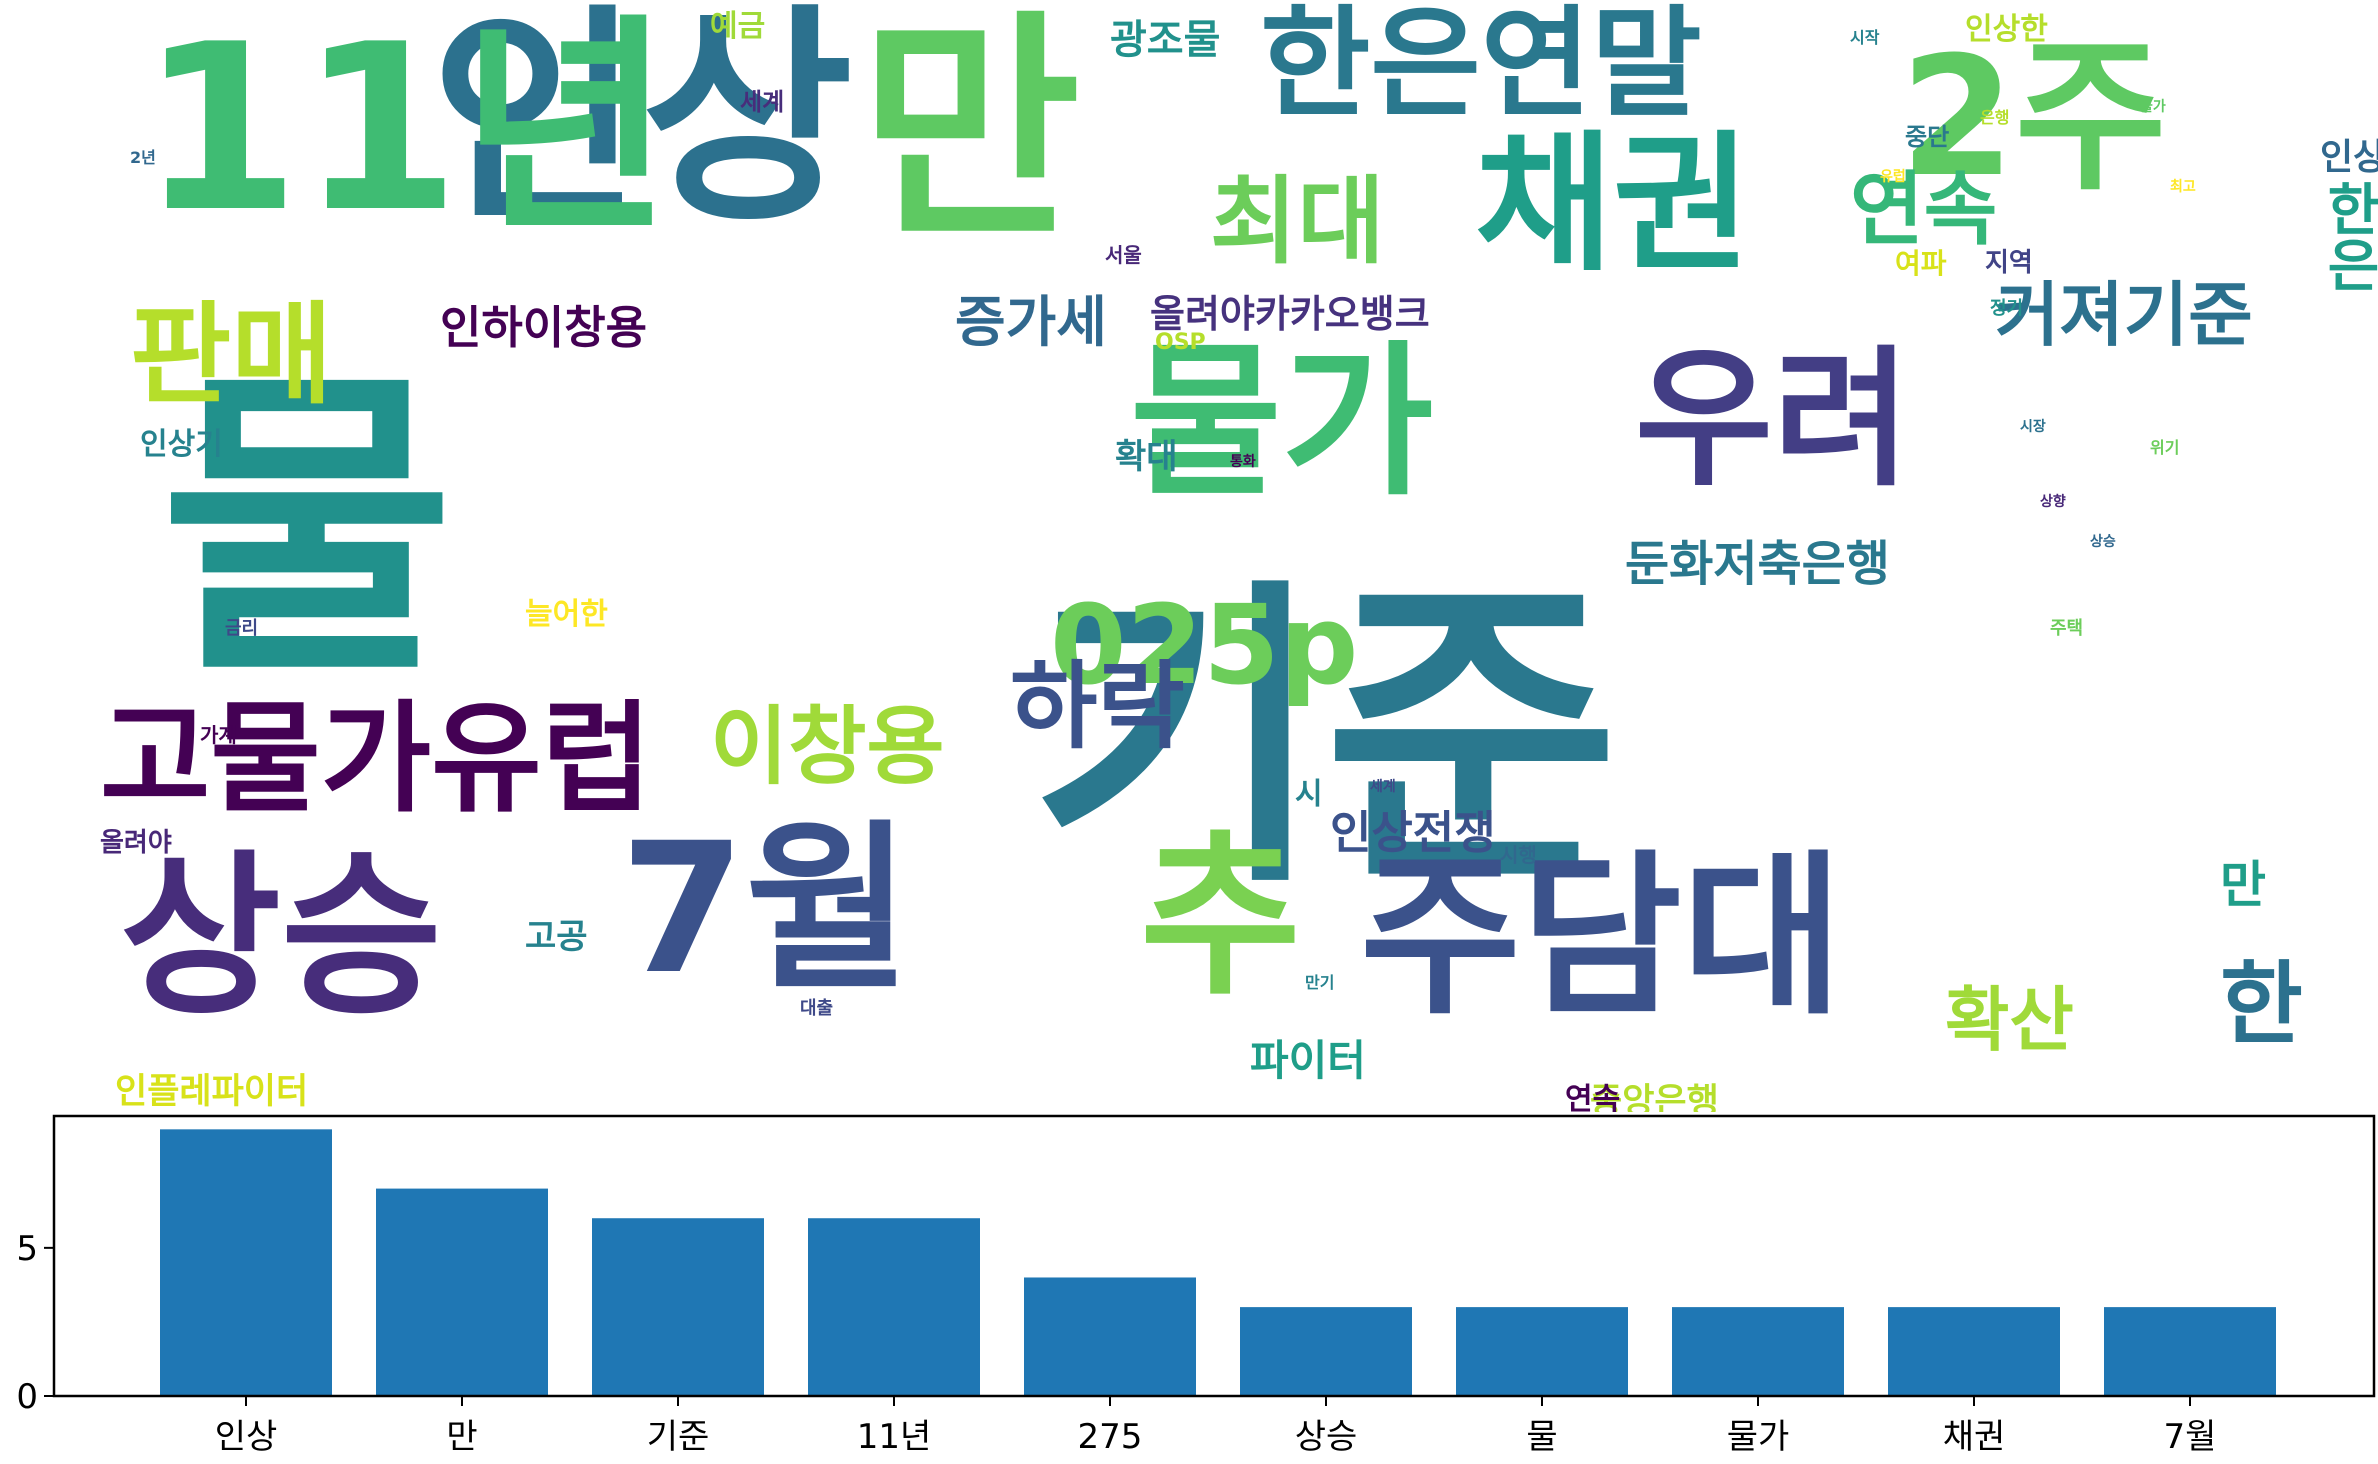  I want to click on cloud-word: 시, so click(1309, 794).